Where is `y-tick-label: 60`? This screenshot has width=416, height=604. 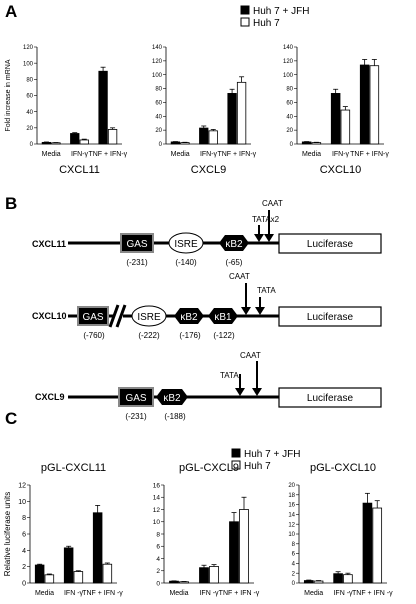
y-tick-label: 60 is located at coordinates (158, 104).